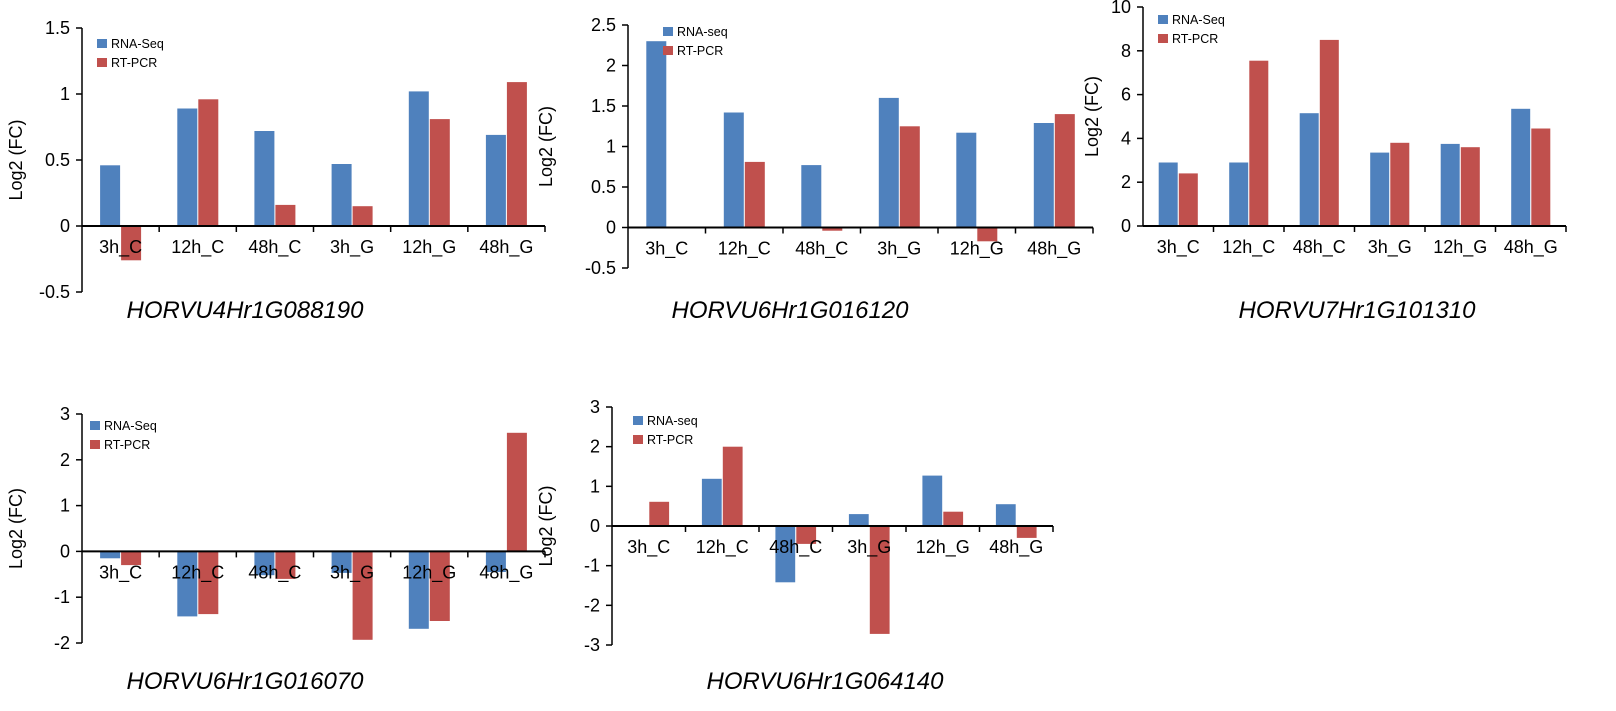 The height and width of the screenshot is (711, 1616). What do you see at coordinates (1357, 310) in the screenshot?
I see `chart-title: HORVU7Hr1G101310` at bounding box center [1357, 310].